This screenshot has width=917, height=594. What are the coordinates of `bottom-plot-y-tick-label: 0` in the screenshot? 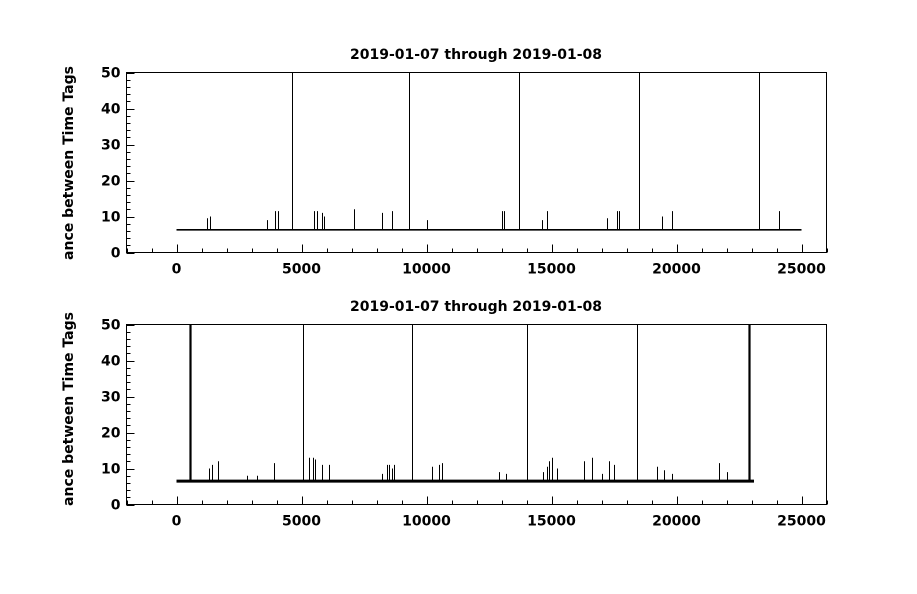 It's located at (116, 506).